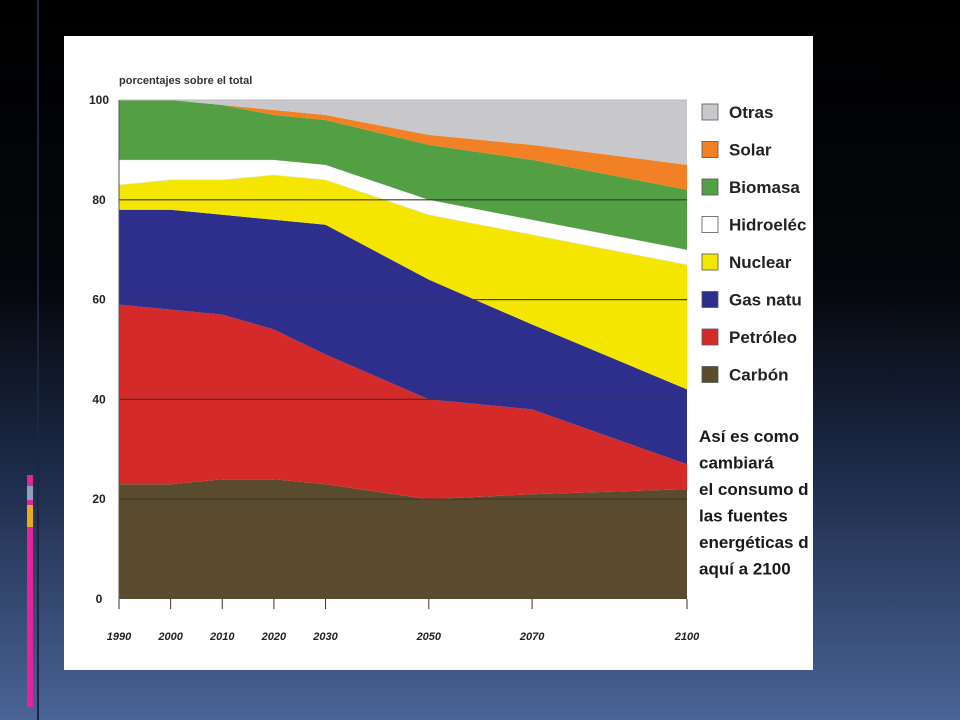  What do you see at coordinates (736, 463) in the screenshot?
I see `note-line: cambiará` at bounding box center [736, 463].